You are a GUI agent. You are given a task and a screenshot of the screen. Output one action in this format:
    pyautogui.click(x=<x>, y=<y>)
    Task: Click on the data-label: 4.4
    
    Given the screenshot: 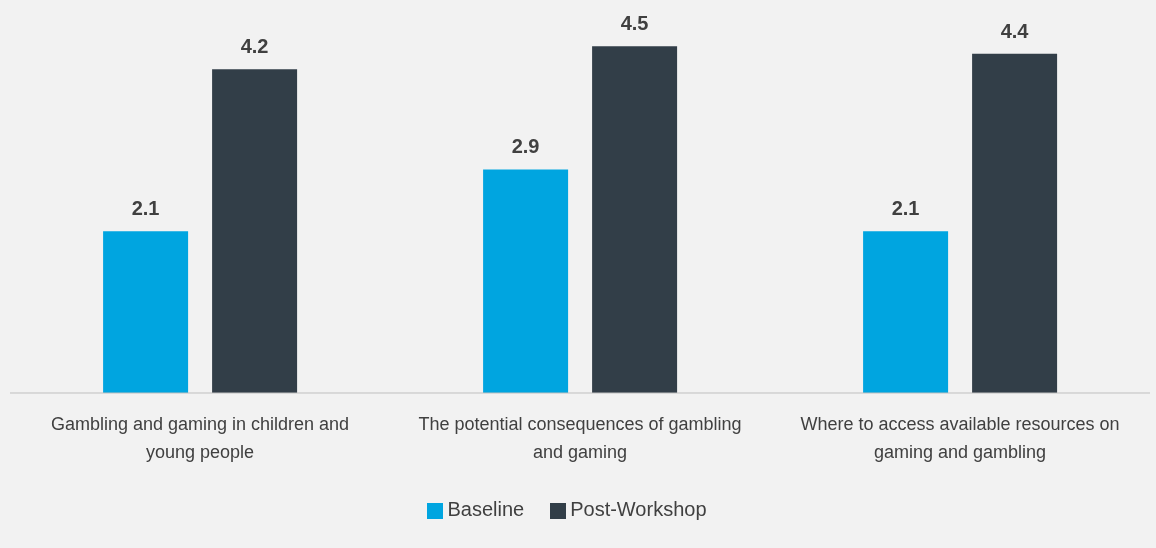 What is the action you would take?
    pyautogui.click(x=1015, y=30)
    